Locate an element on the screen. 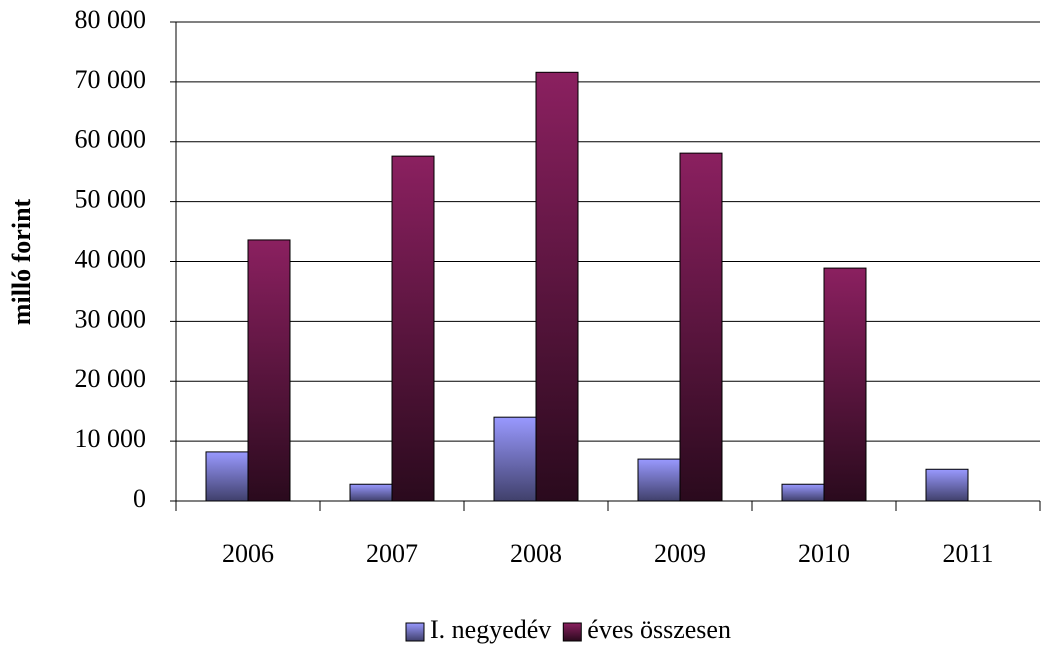 The height and width of the screenshot is (648, 1041). y-tick-label: 50 000 is located at coordinates (111, 199).